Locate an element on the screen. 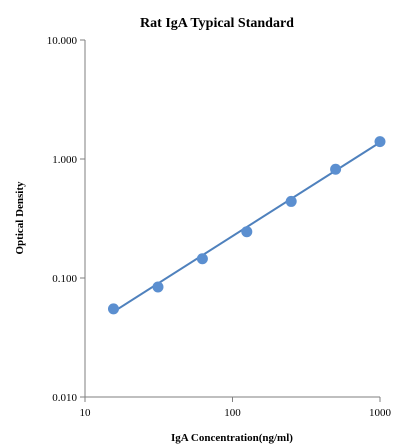 The image size is (395, 446). y-axis-label: Optical Density is located at coordinates (20, 218).